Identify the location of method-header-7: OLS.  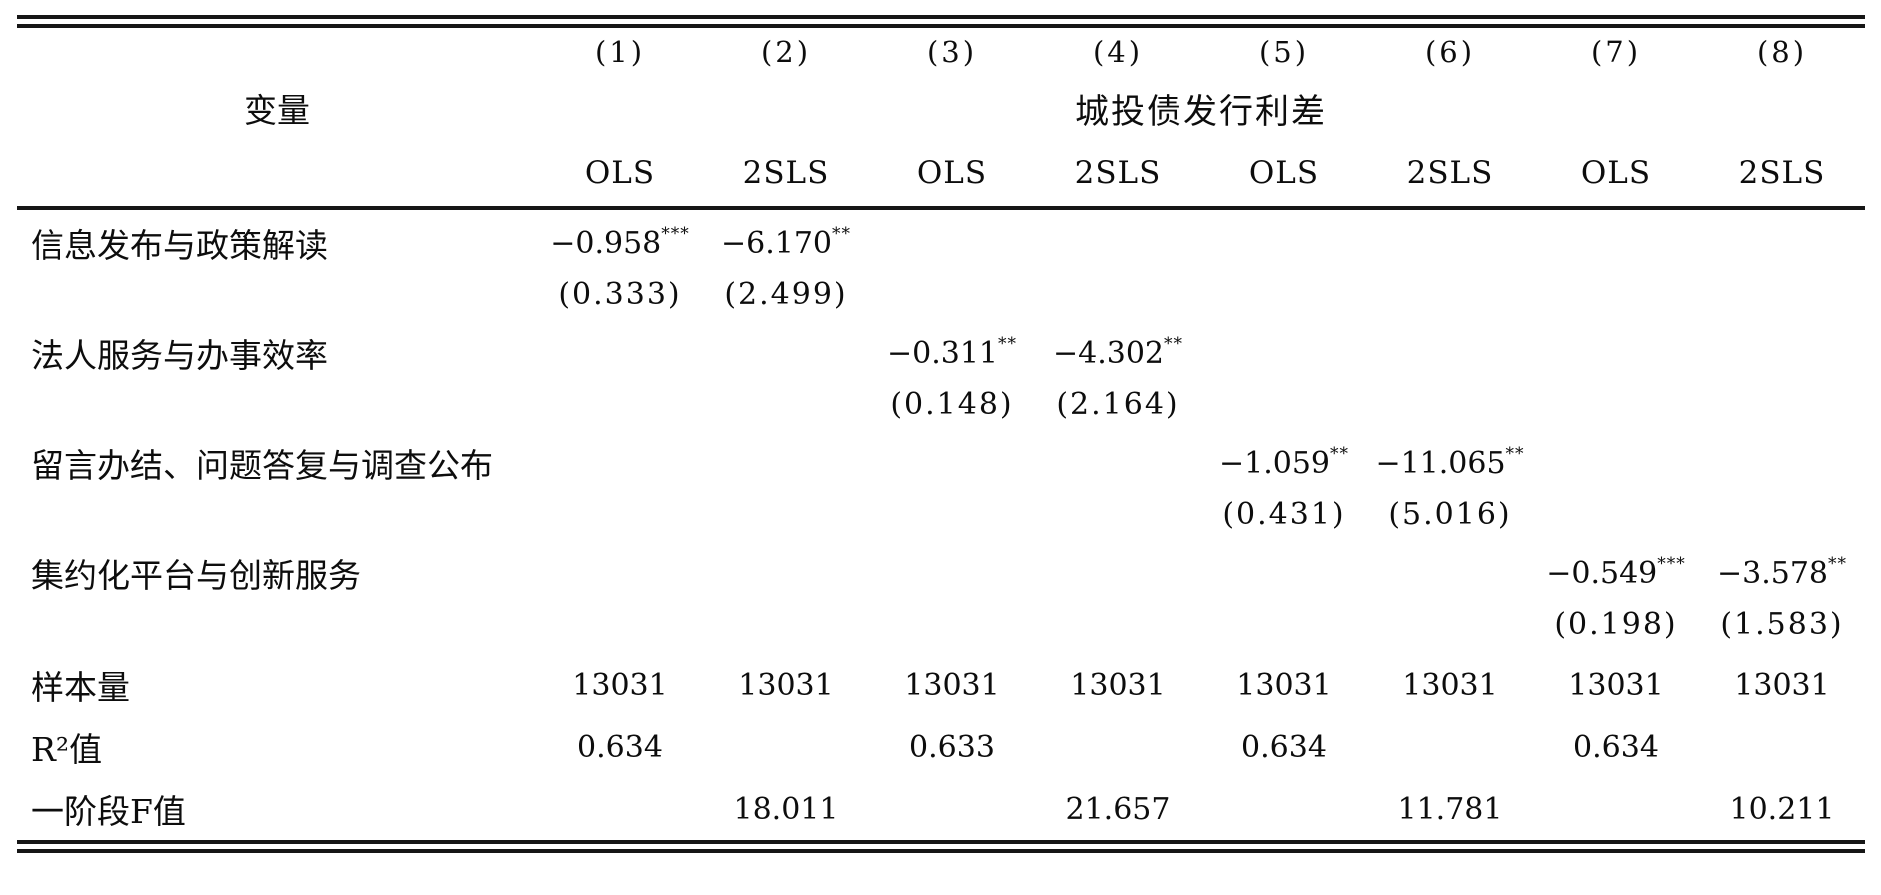
(1616, 173).